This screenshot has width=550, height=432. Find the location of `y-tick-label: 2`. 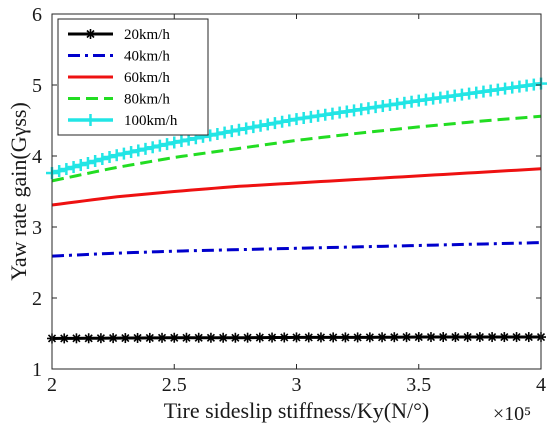

y-tick-label: 2 is located at coordinates (37, 299).